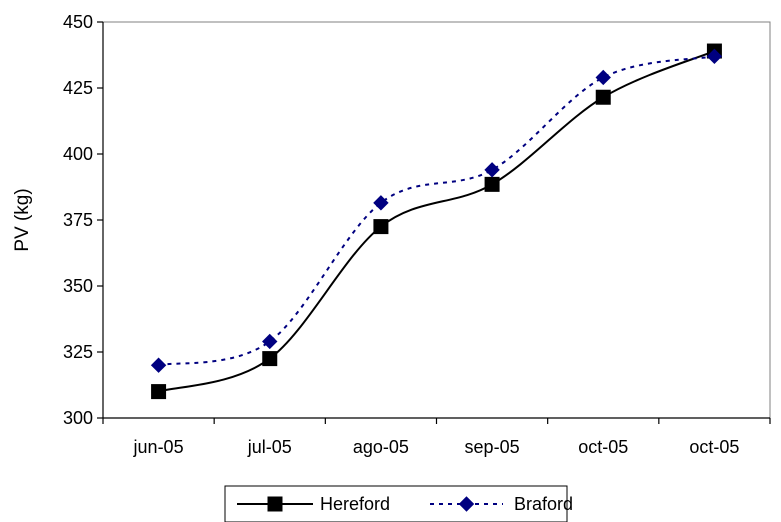 Image resolution: width=781 pixels, height=522 pixels. Describe the element at coordinates (78, 352) in the screenshot. I see `y-tick-label: 325` at that location.